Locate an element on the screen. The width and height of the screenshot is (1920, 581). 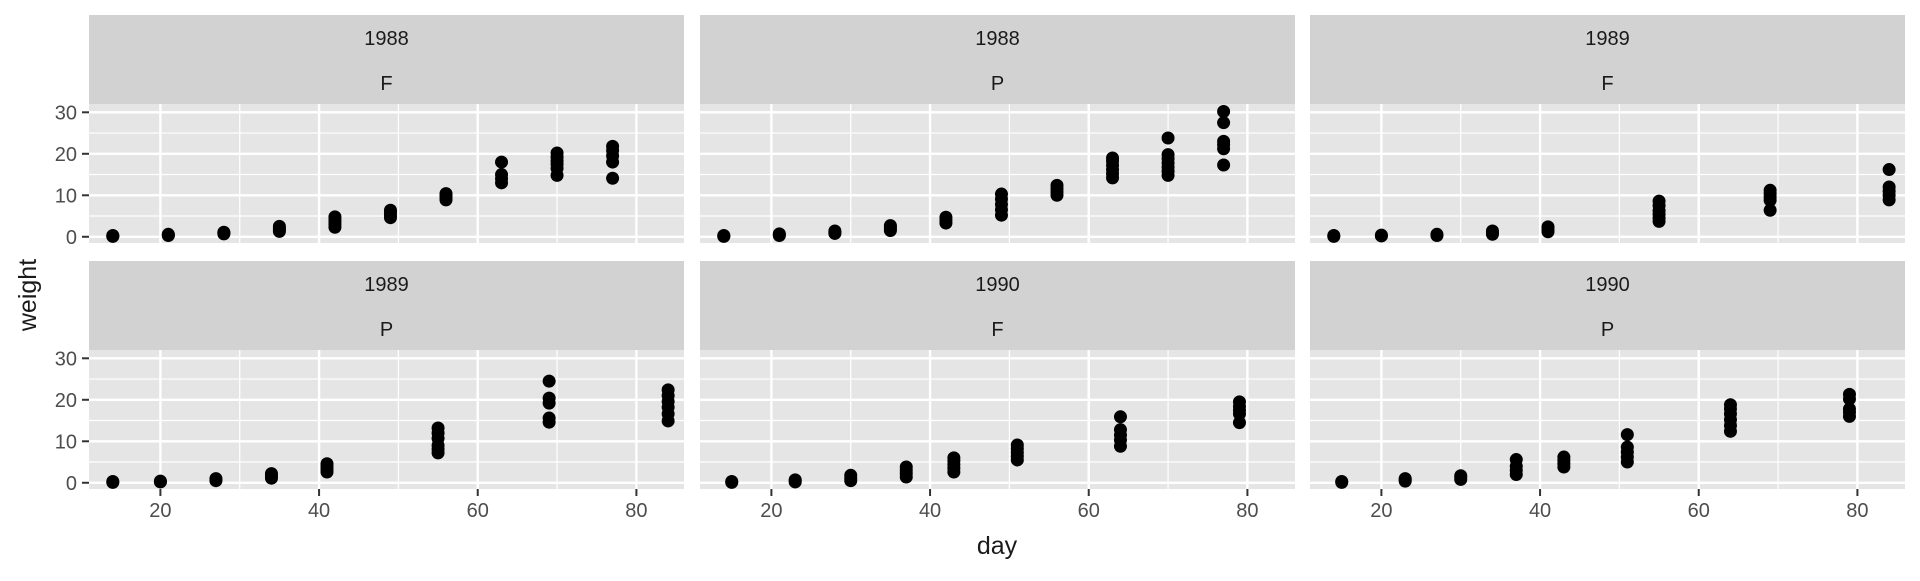
facet-panel: 1990 F 20 40 60 80 is located at coordinates (997, 391).